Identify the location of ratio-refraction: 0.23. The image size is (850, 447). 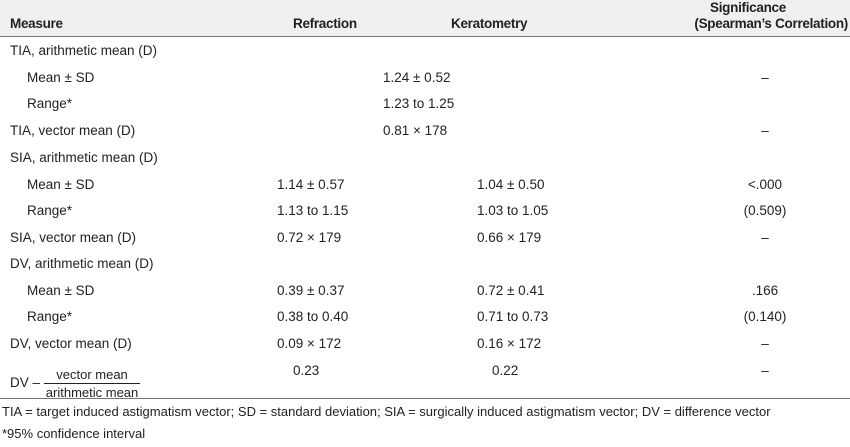
(306, 370).